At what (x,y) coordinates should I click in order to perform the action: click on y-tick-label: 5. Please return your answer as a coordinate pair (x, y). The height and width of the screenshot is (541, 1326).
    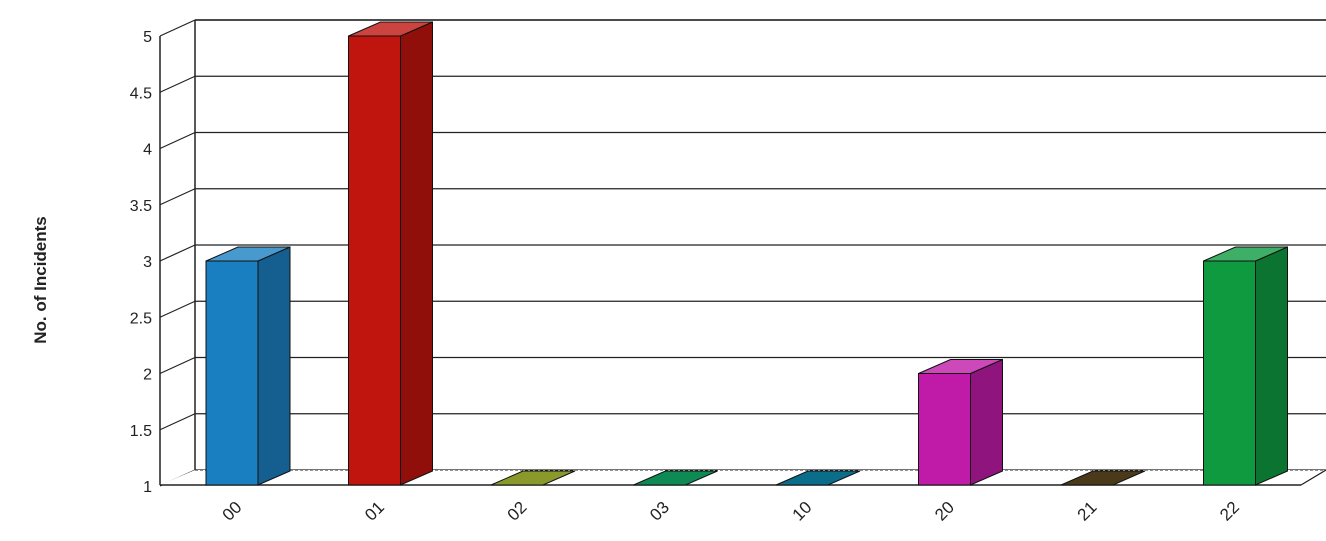
    Looking at the image, I should click on (147, 37).